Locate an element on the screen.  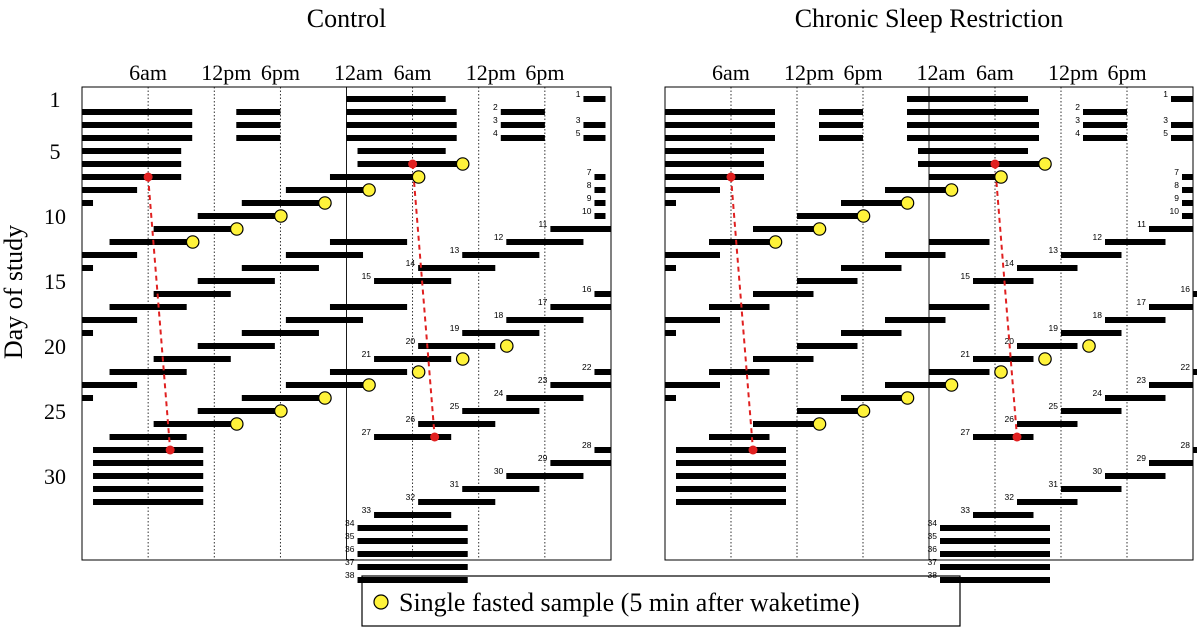
sleep-episode-number: 3 is located at coordinates (495, 120).